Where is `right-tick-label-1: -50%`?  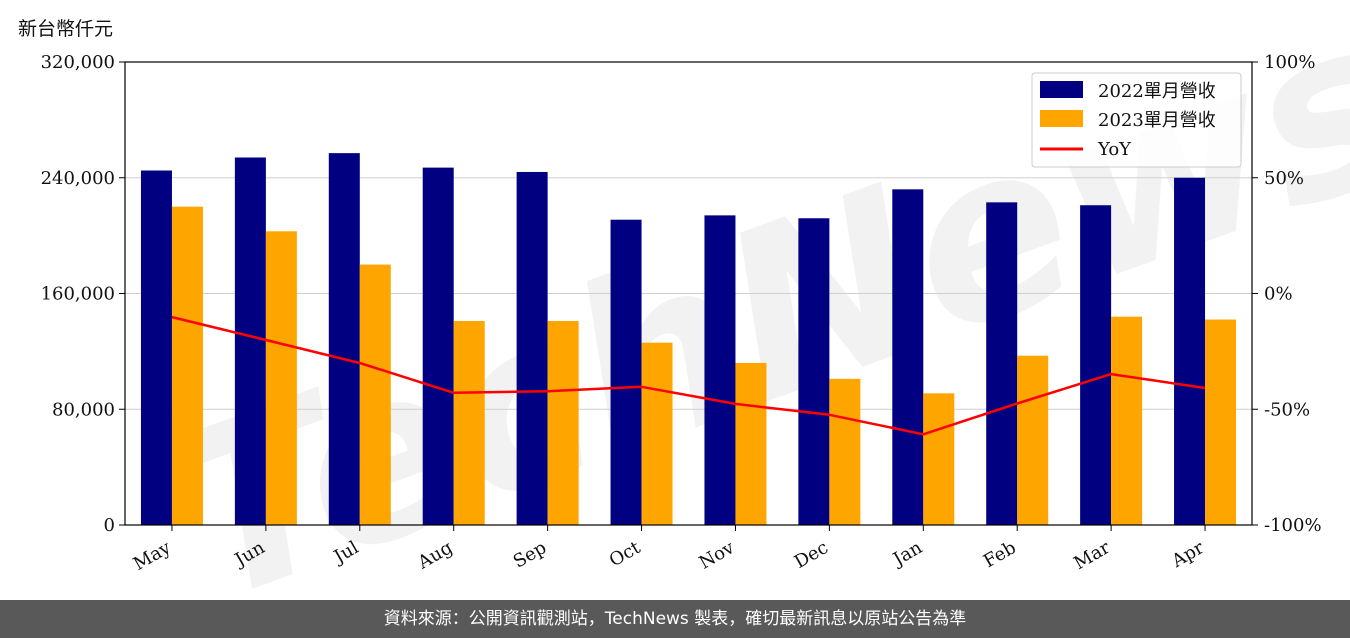 right-tick-label-1: -50% is located at coordinates (1287, 409).